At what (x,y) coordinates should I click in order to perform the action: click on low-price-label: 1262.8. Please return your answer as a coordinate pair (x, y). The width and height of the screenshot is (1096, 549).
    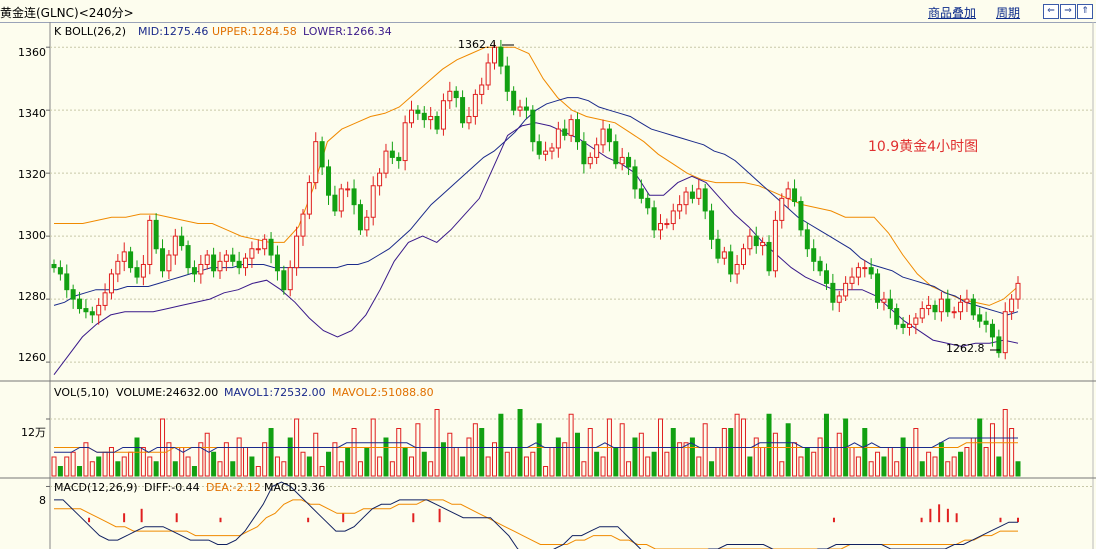
    Looking at the image, I should click on (965, 348).